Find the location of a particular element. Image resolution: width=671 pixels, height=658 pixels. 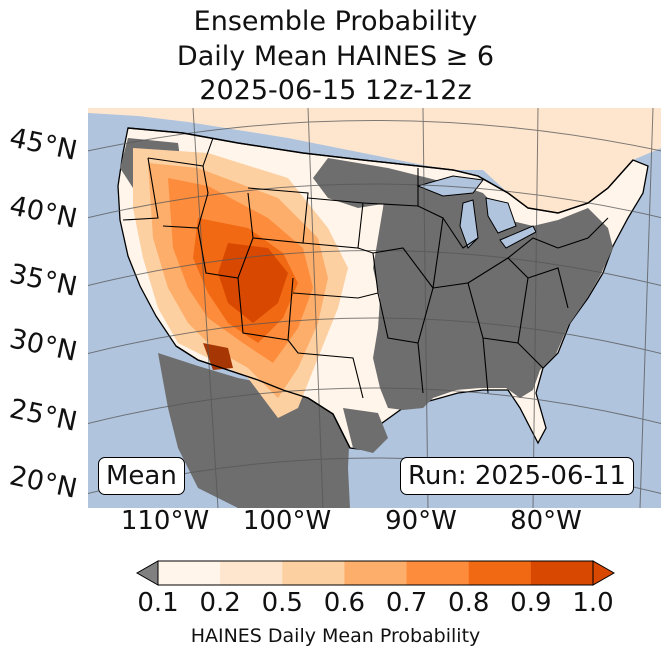

mexico-border is located at coordinates (263, 397).